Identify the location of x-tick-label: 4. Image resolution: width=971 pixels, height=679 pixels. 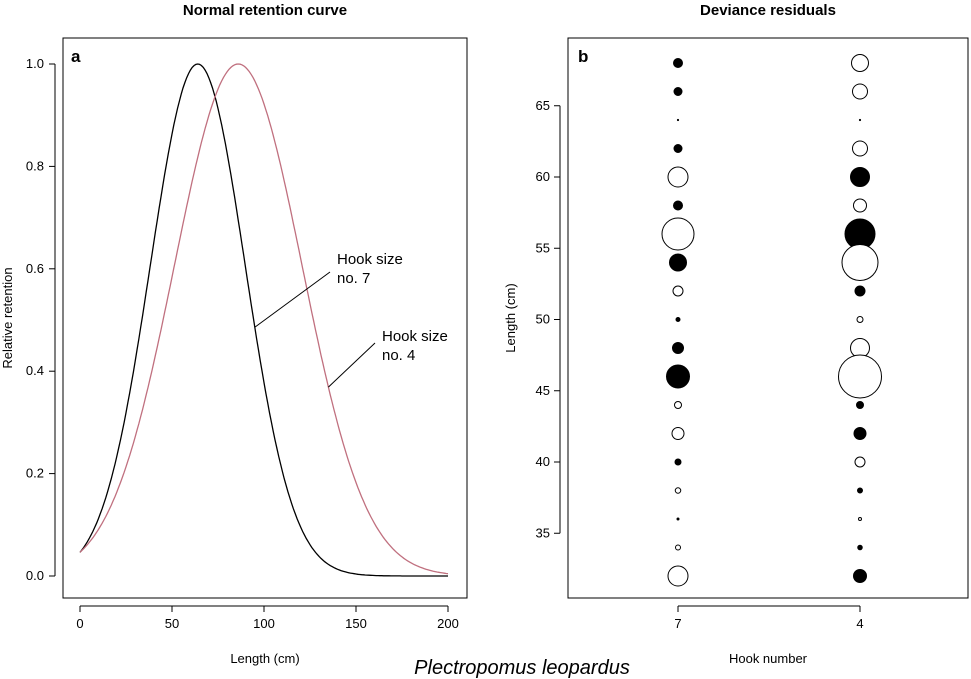
(859, 623).